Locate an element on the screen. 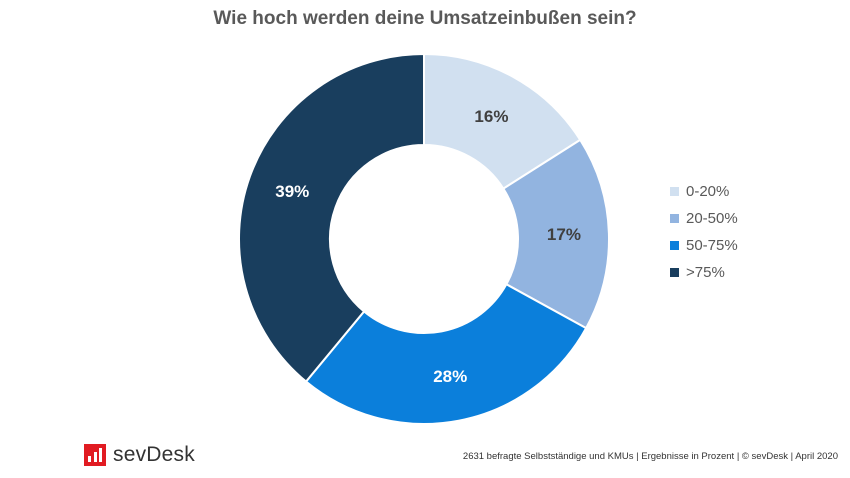  legend-item-0-20: 0-20% is located at coordinates (704, 191).